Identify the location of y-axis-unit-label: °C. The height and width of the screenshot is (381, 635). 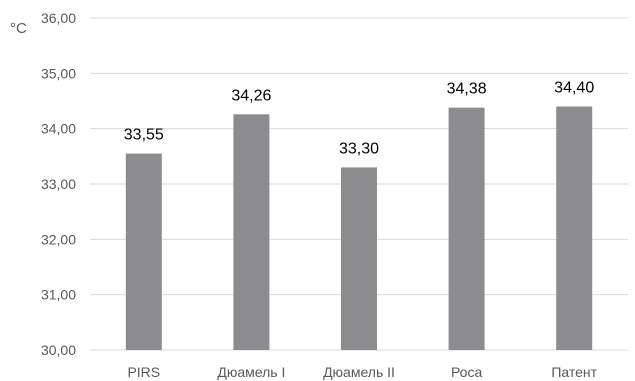
(18, 28).